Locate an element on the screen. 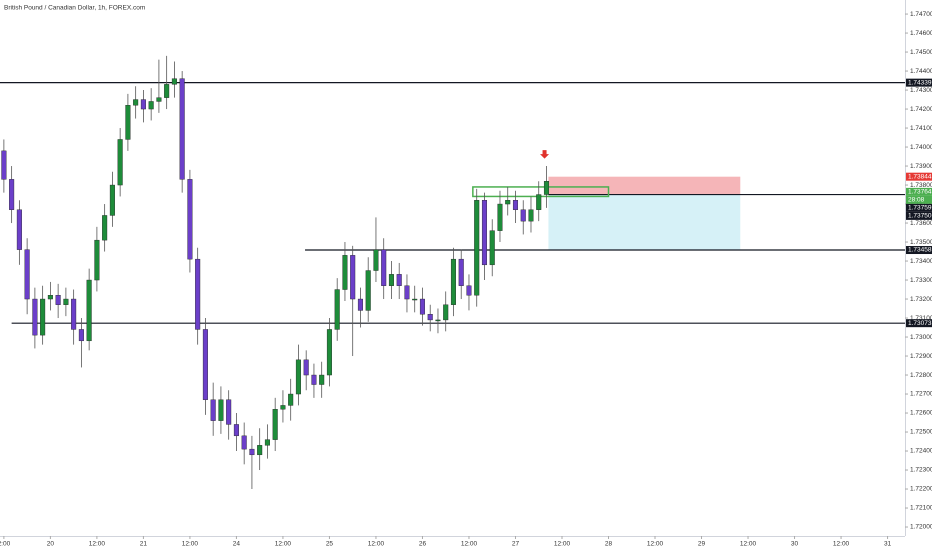  y-tick-label: 1.73800 is located at coordinates (921, 185).